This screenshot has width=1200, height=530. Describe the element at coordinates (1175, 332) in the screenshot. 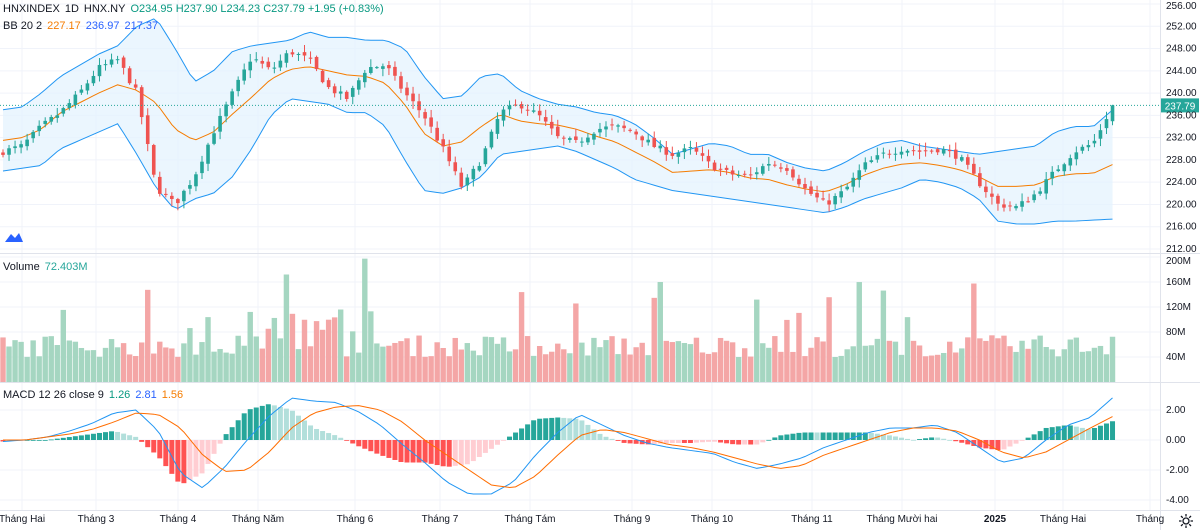

I see `volume-axis-label: 80M` at that location.